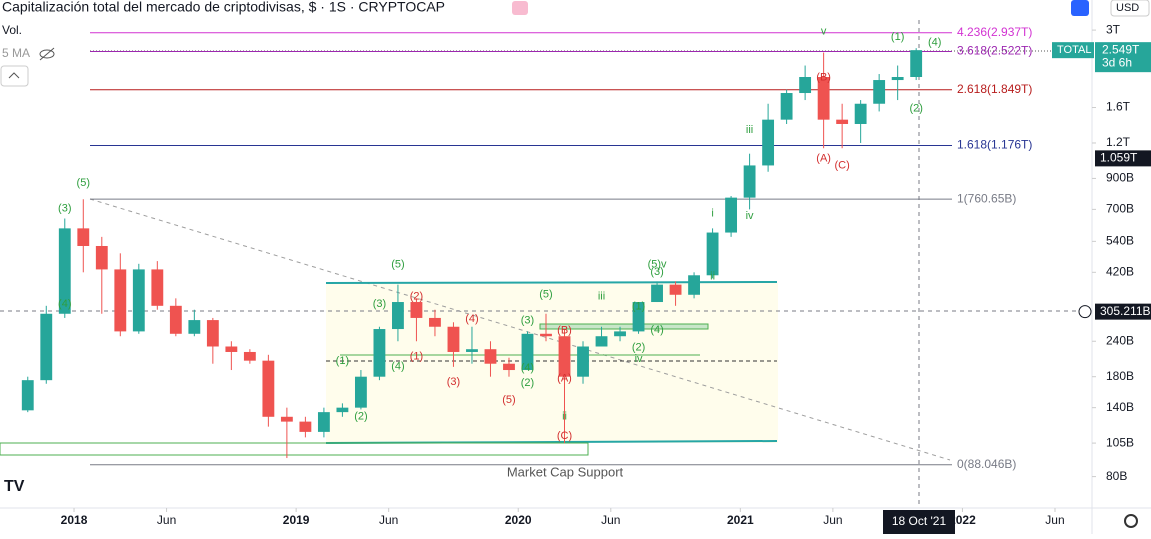  Describe the element at coordinates (1120, 271) in the screenshot. I see `y-tick-label: 420B` at that location.